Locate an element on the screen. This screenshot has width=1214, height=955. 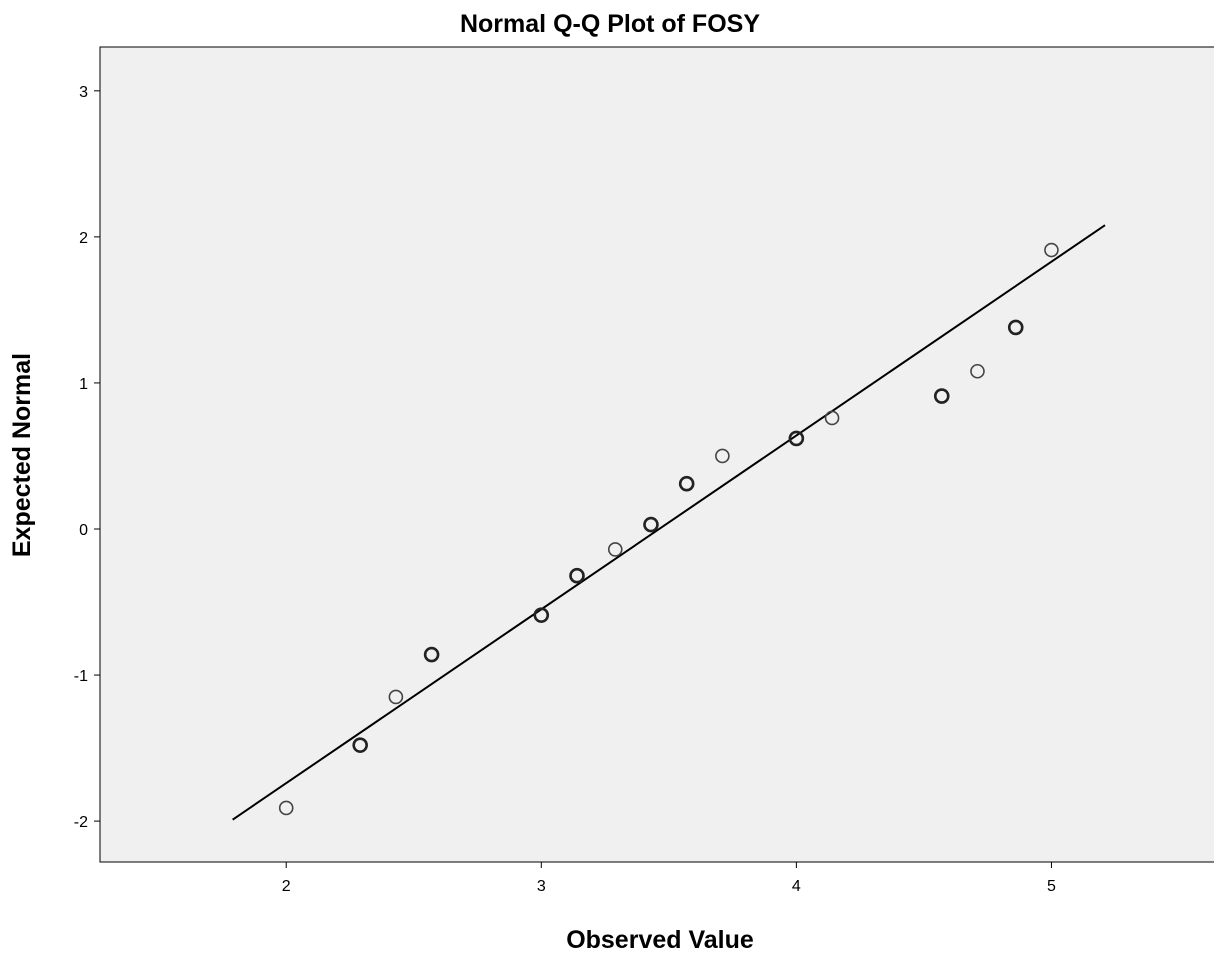
y-tick-label: -2 is located at coordinates (81, 822).